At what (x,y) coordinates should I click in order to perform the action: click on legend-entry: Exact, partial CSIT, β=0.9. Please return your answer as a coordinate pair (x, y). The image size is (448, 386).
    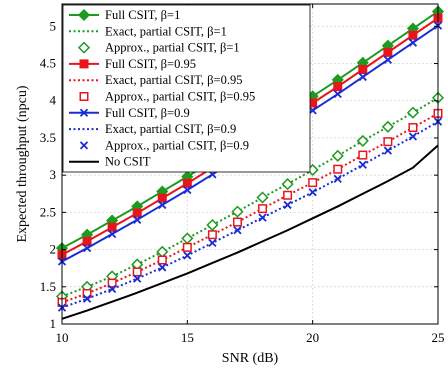
    Looking at the image, I should click on (152, 129).